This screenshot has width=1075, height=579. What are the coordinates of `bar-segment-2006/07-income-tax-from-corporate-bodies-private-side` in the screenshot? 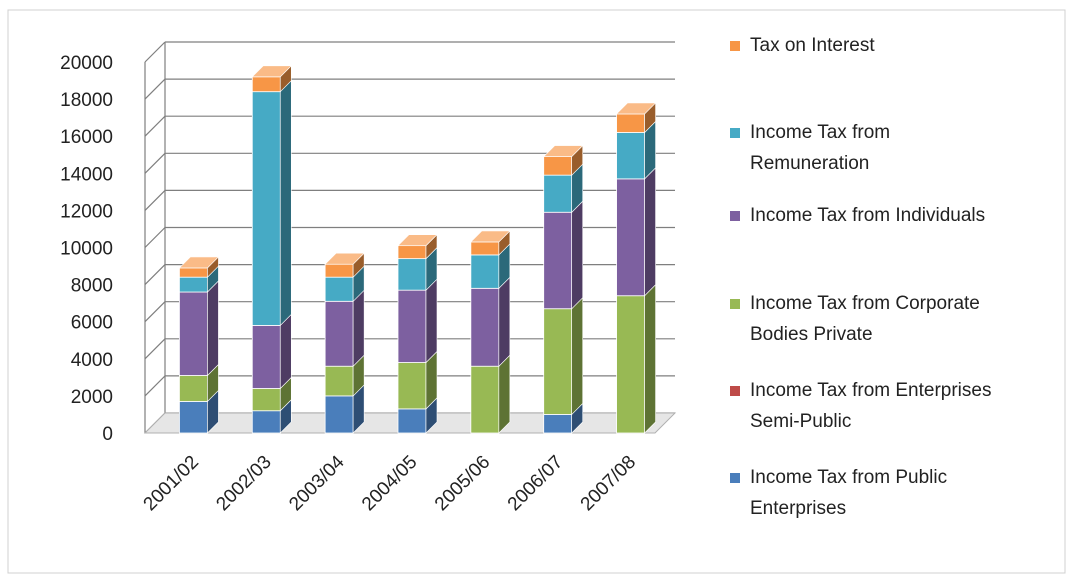 It's located at (577, 356).